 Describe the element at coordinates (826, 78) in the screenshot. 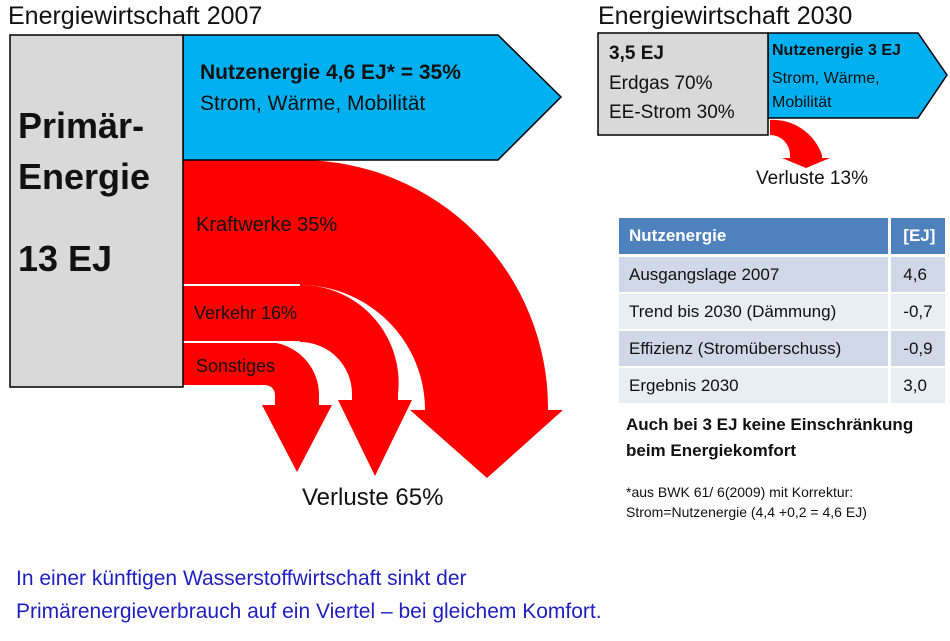

I see `useful-energy-subtitle-2030-line1: Strom, Wärme,` at that location.